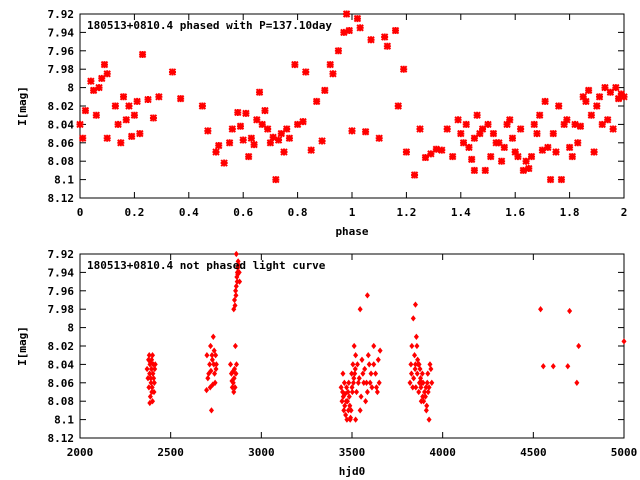 This screenshot has height=480, width=640. Describe the element at coordinates (64, 180) in the screenshot. I see `y-tick-label: 8.1` at that location.